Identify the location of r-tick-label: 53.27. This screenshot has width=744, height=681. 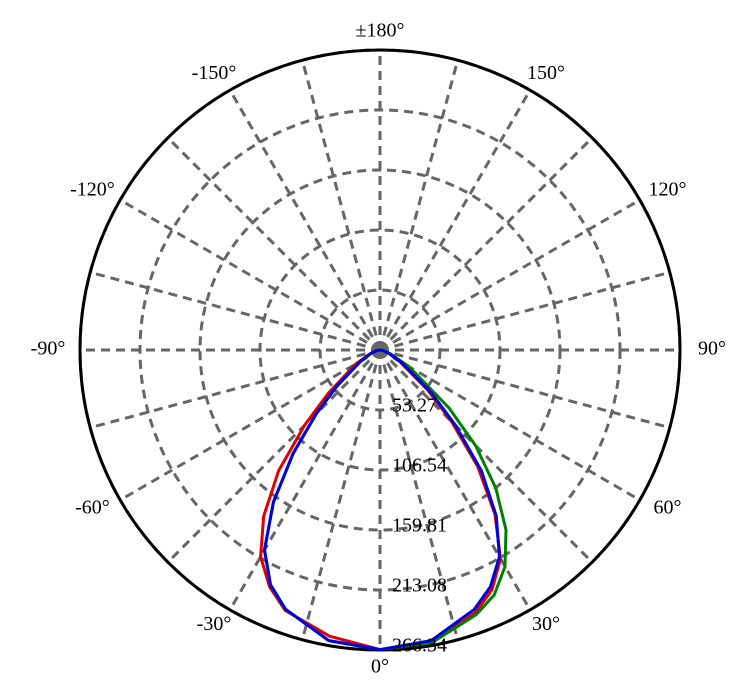
(414, 406).